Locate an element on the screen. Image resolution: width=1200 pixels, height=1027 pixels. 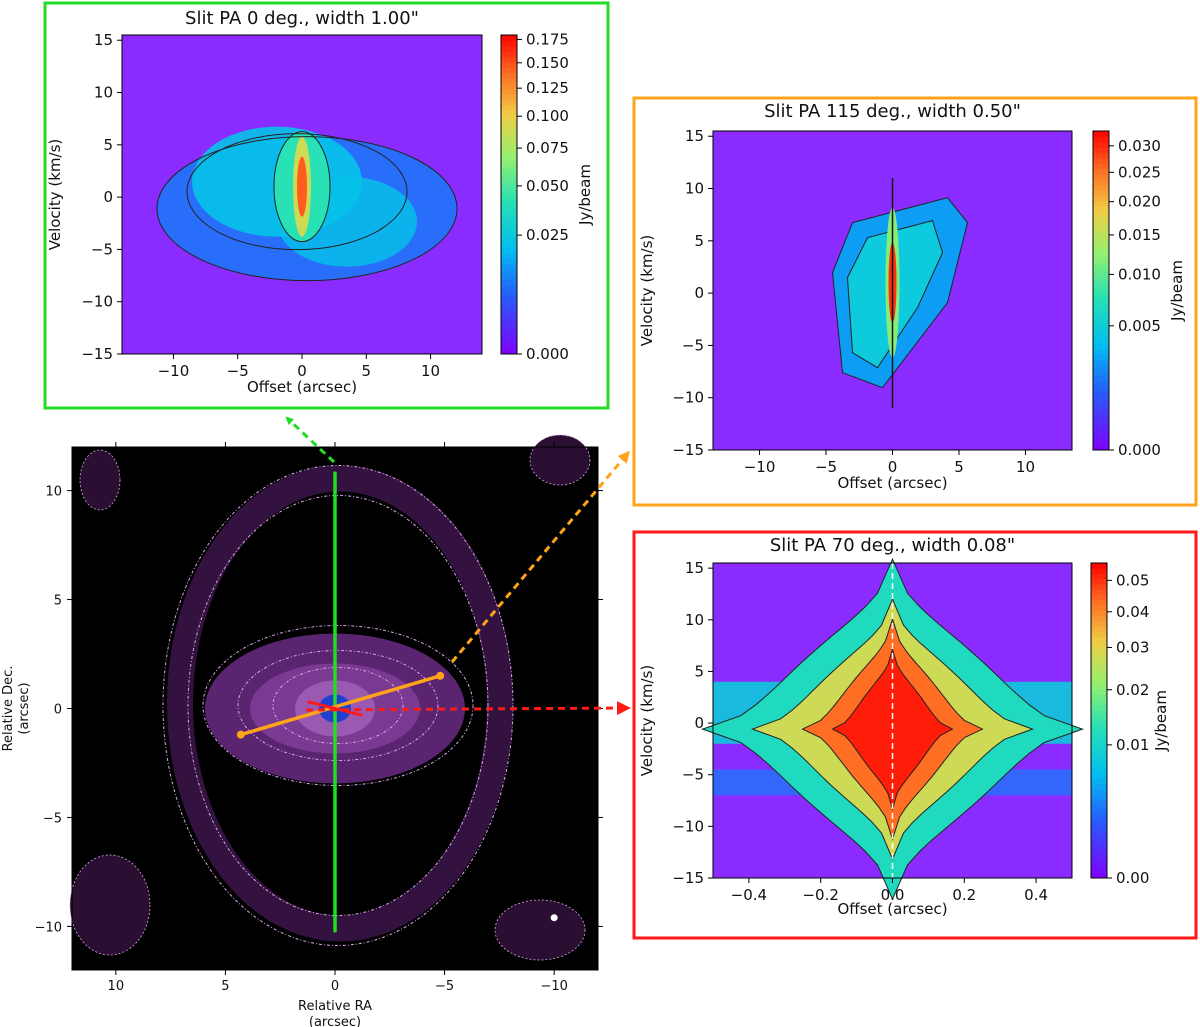
arrow-to-pa115 is located at coordinates (540, 556).